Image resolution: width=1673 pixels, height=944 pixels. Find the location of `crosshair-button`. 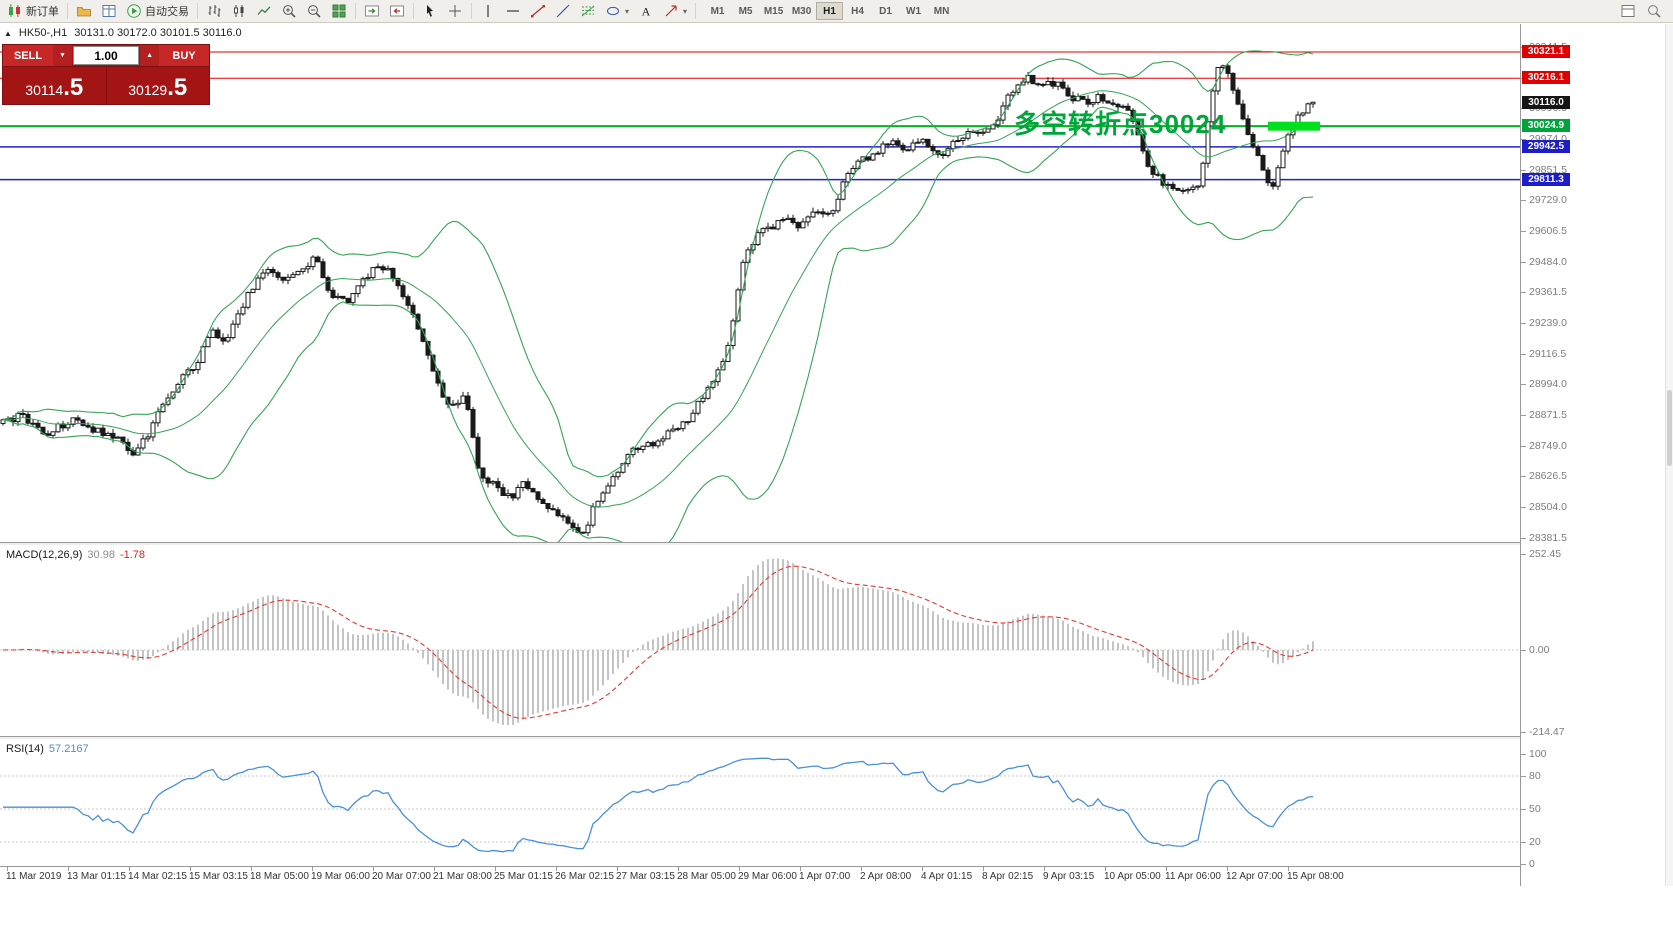

crosshair-button is located at coordinates (455, 11).